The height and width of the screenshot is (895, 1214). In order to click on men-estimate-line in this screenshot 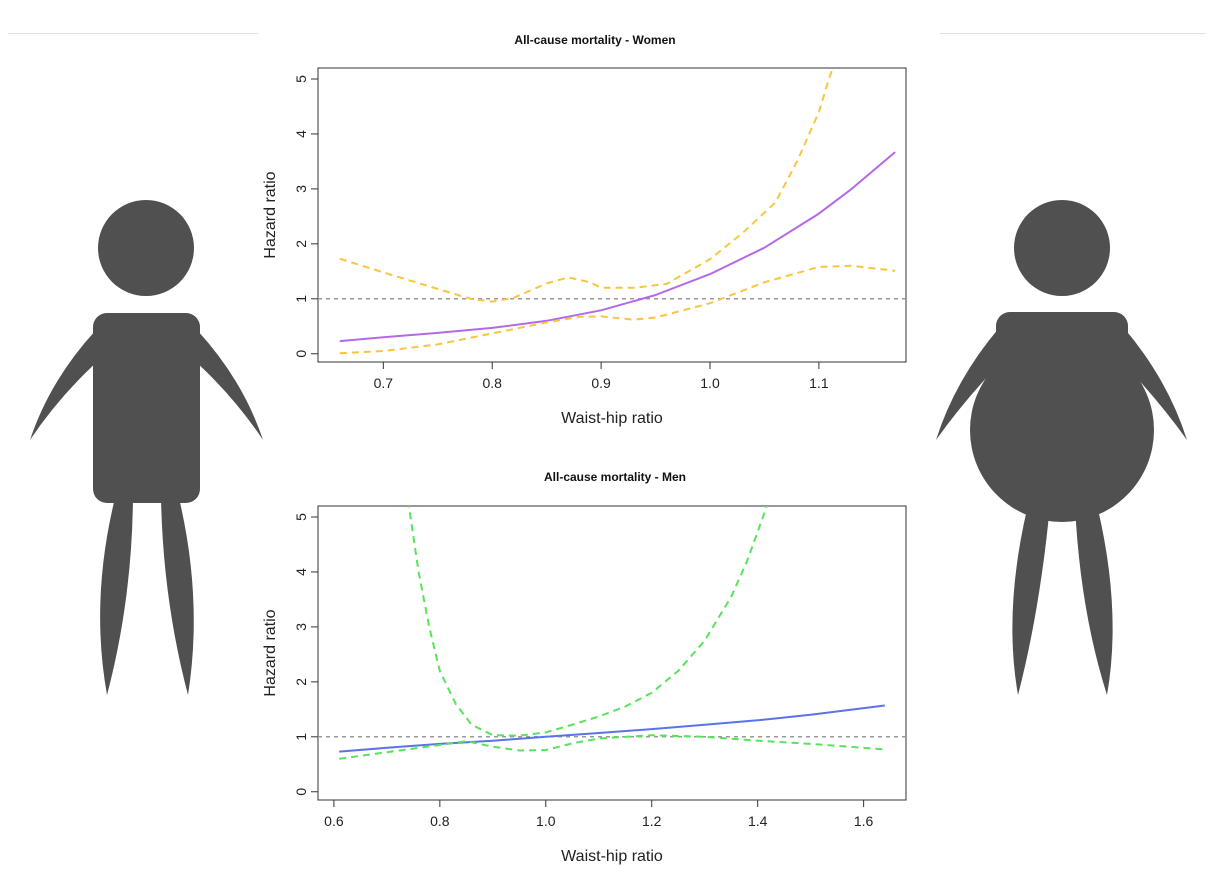, I will do `click(612, 728)`.